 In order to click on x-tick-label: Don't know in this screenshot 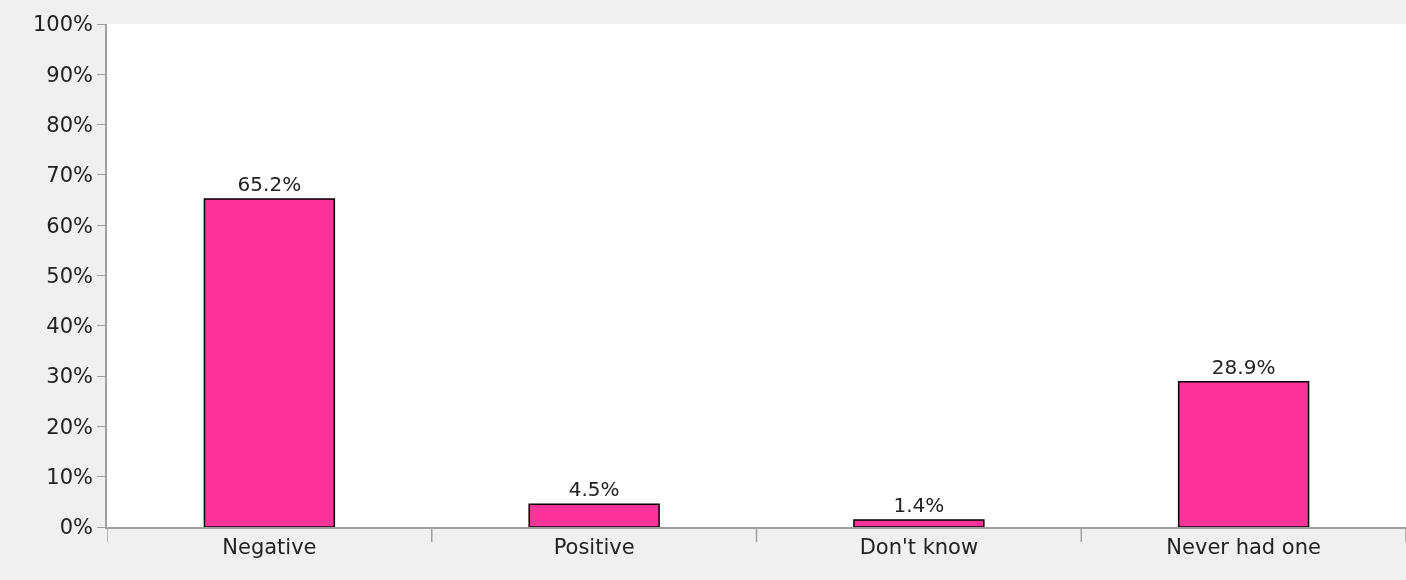, I will do `click(919, 546)`.